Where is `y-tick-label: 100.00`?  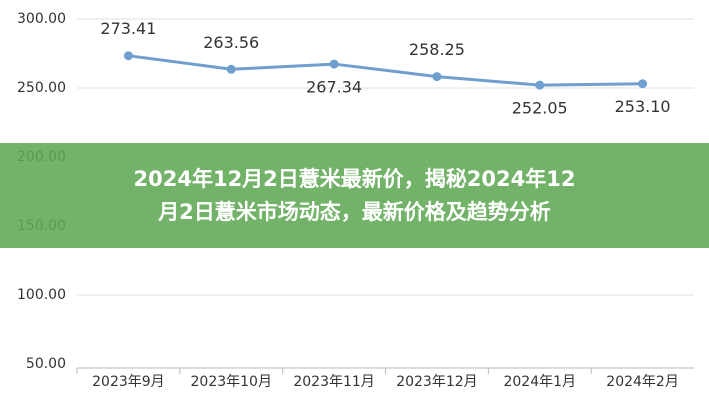 y-tick-label: 100.00 is located at coordinates (41, 295).